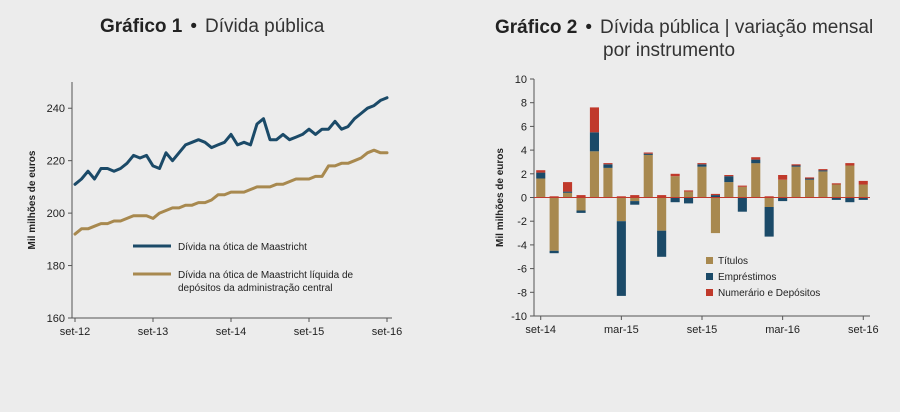  What do you see at coordinates (56, 319) in the screenshot?
I see `chart1-y-tick-label: 160` at bounding box center [56, 319].